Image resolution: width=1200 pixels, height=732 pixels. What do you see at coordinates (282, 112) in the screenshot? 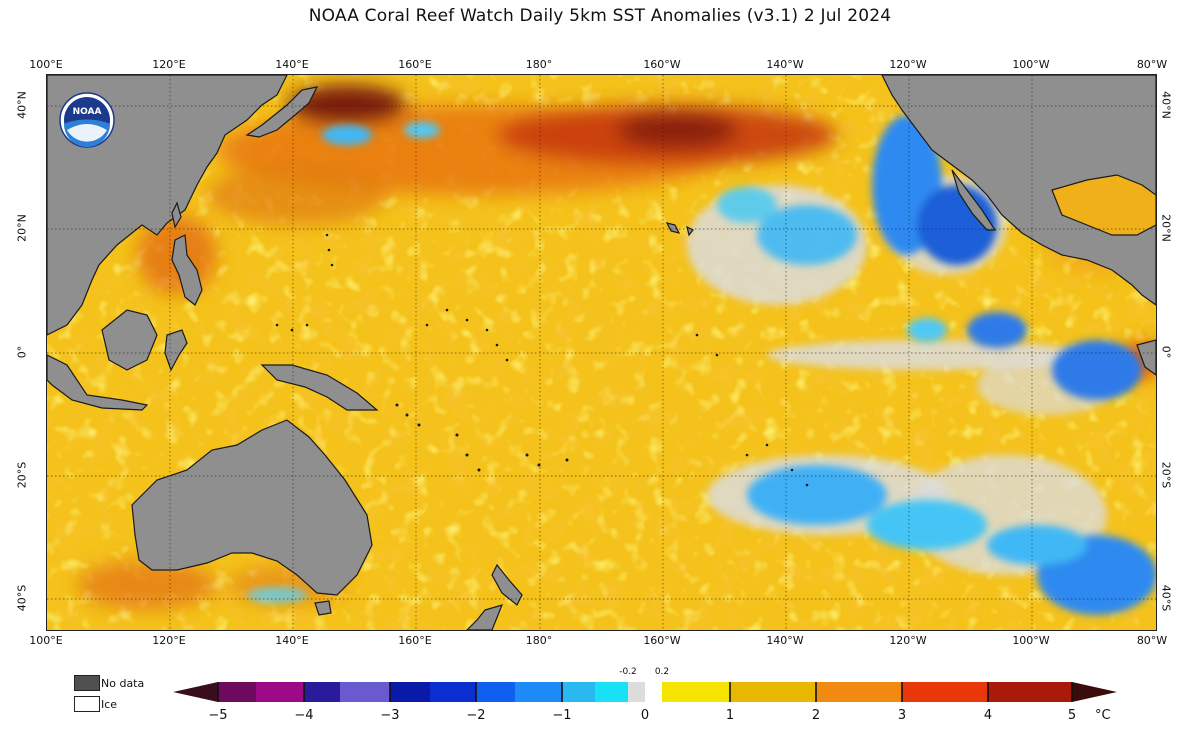
I see `japan-landmass` at bounding box center [282, 112].